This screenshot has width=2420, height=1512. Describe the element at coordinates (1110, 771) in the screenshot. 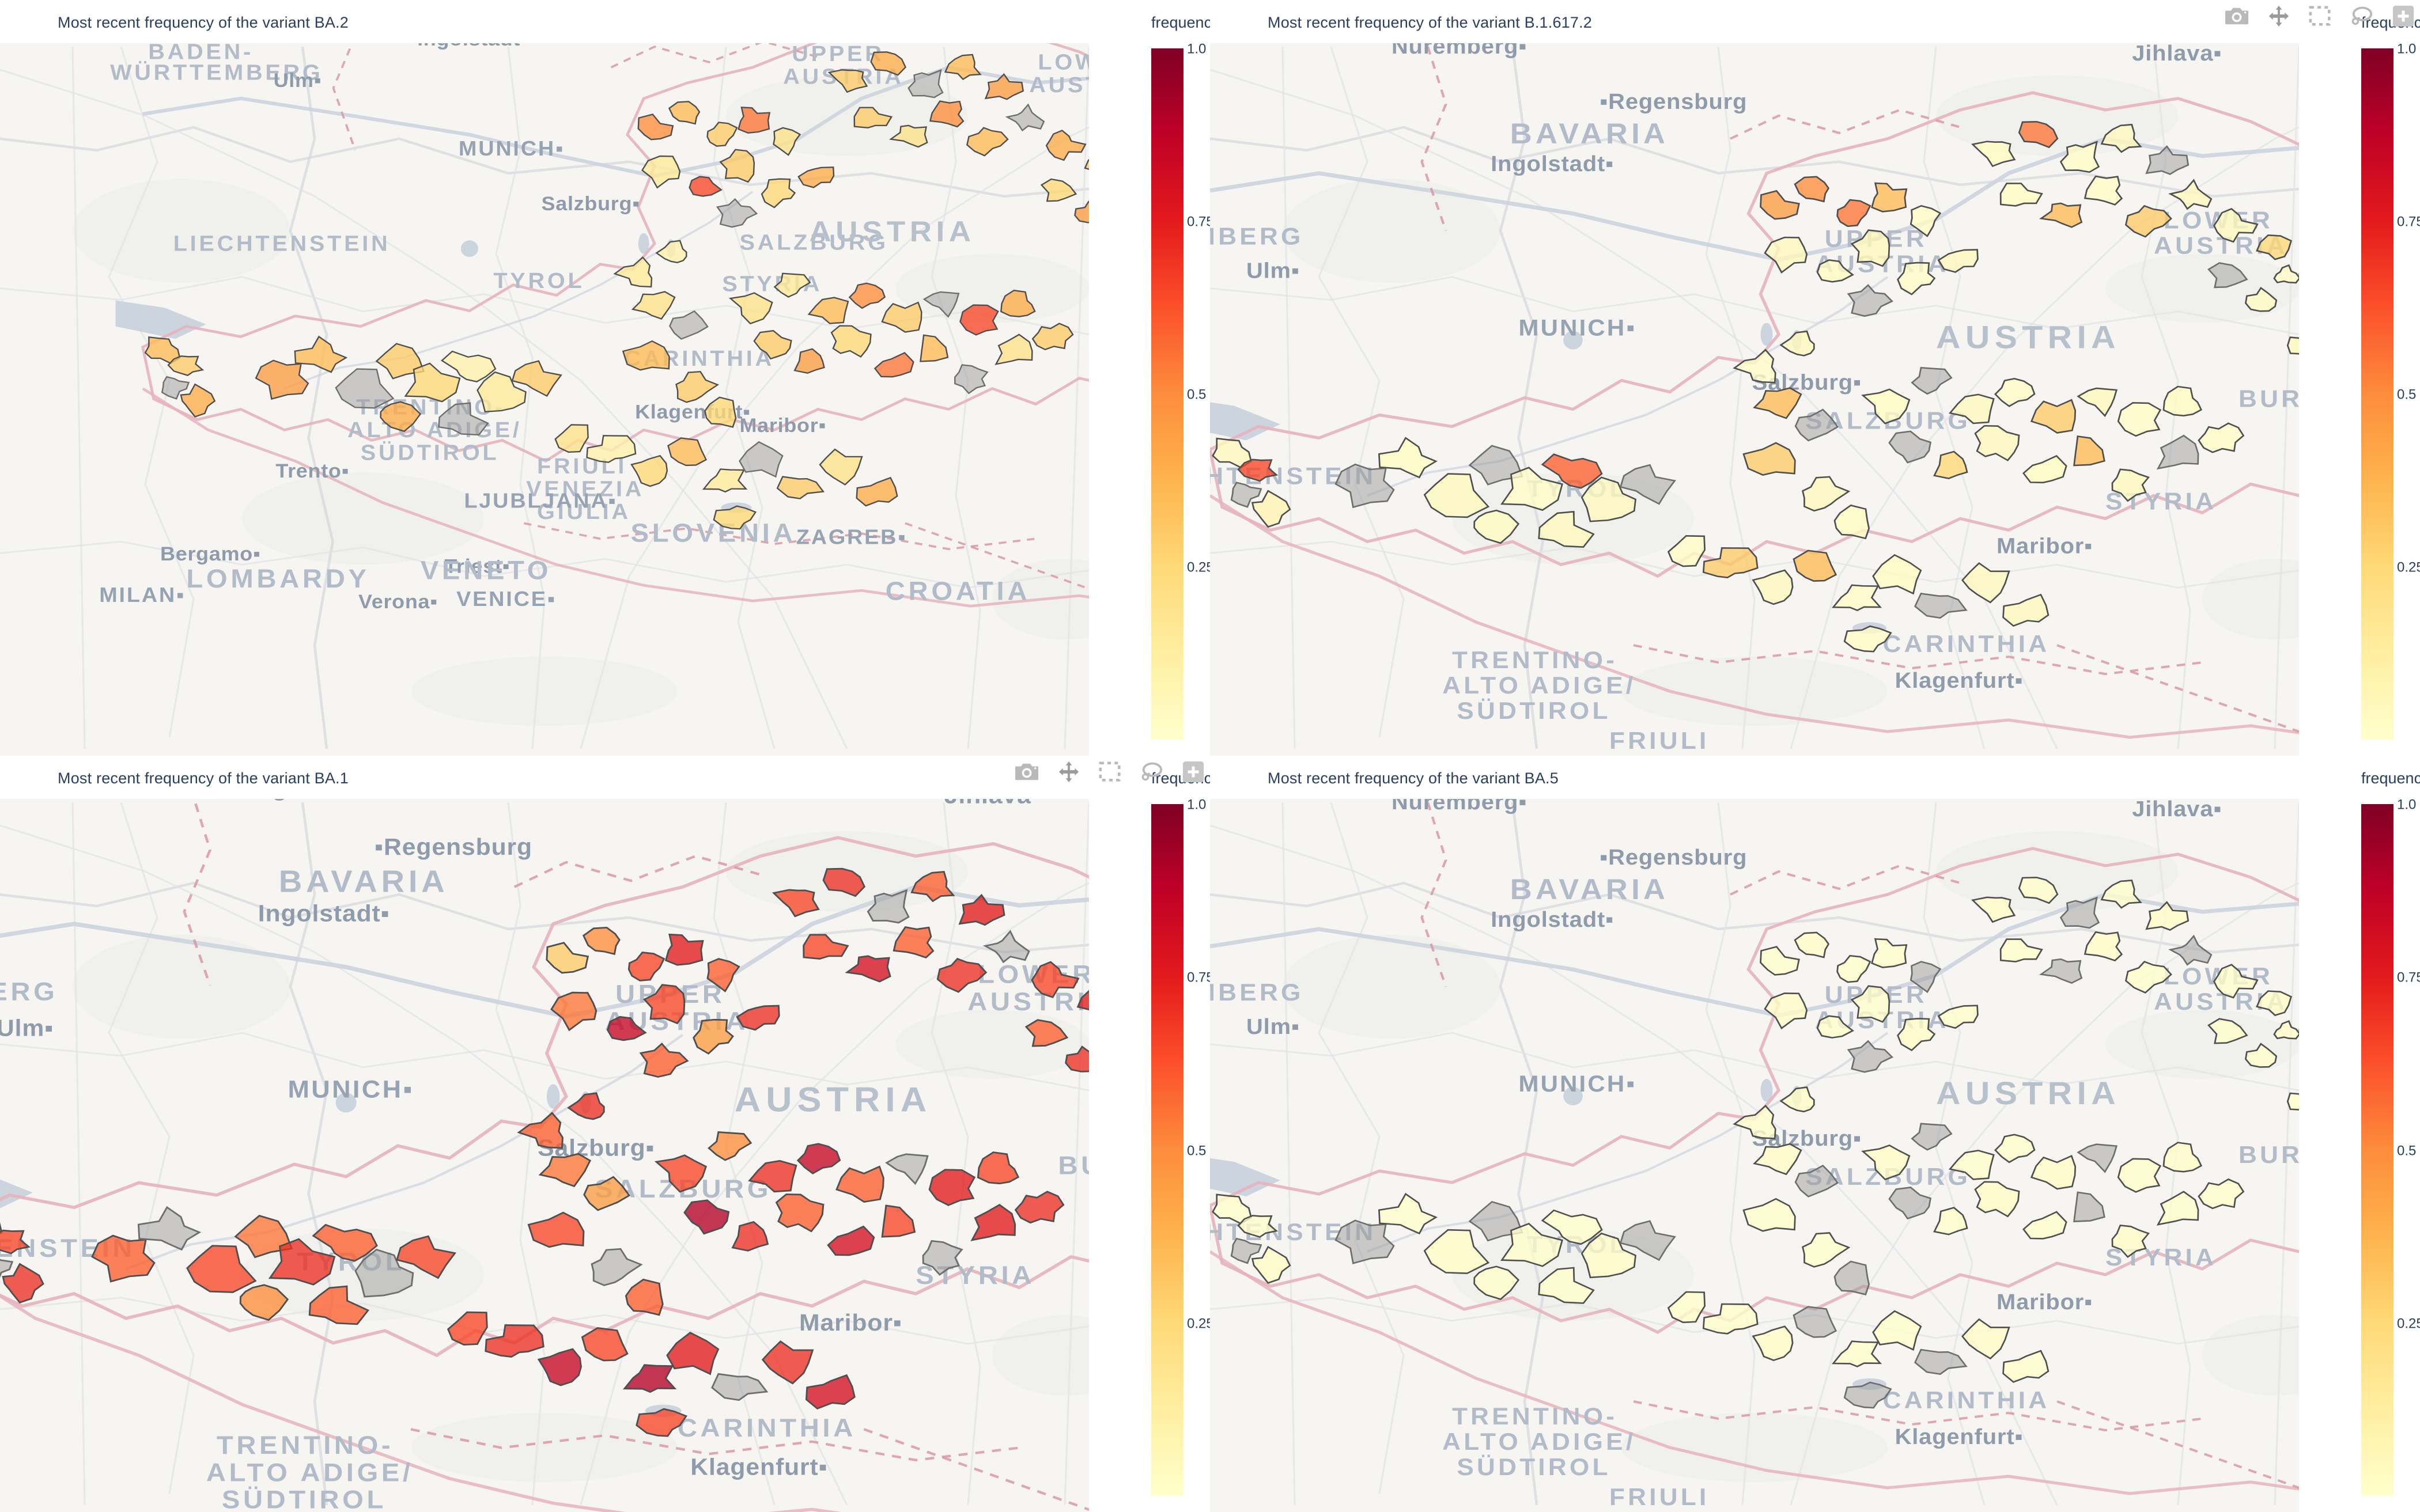

I see `box-select-icon` at that location.